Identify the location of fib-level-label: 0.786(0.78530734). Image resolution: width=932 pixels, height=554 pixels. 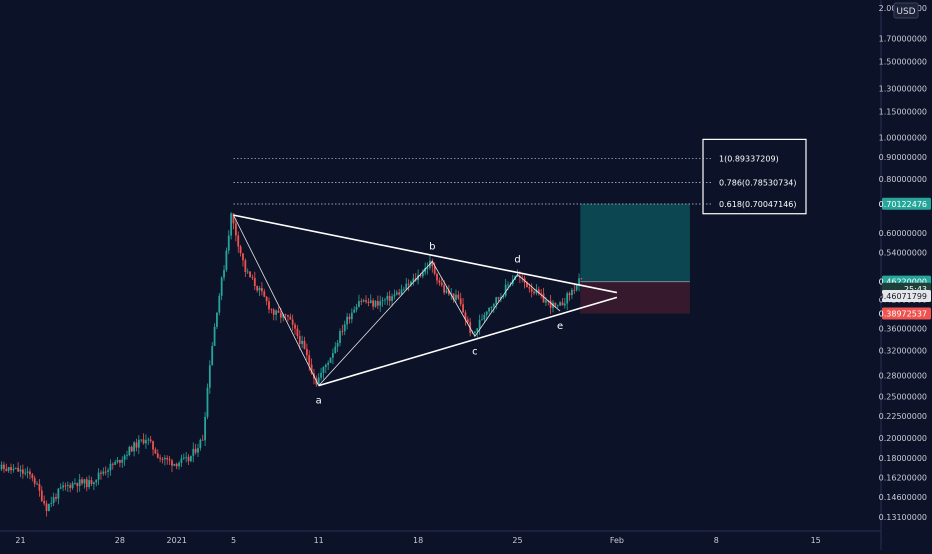
(758, 183).